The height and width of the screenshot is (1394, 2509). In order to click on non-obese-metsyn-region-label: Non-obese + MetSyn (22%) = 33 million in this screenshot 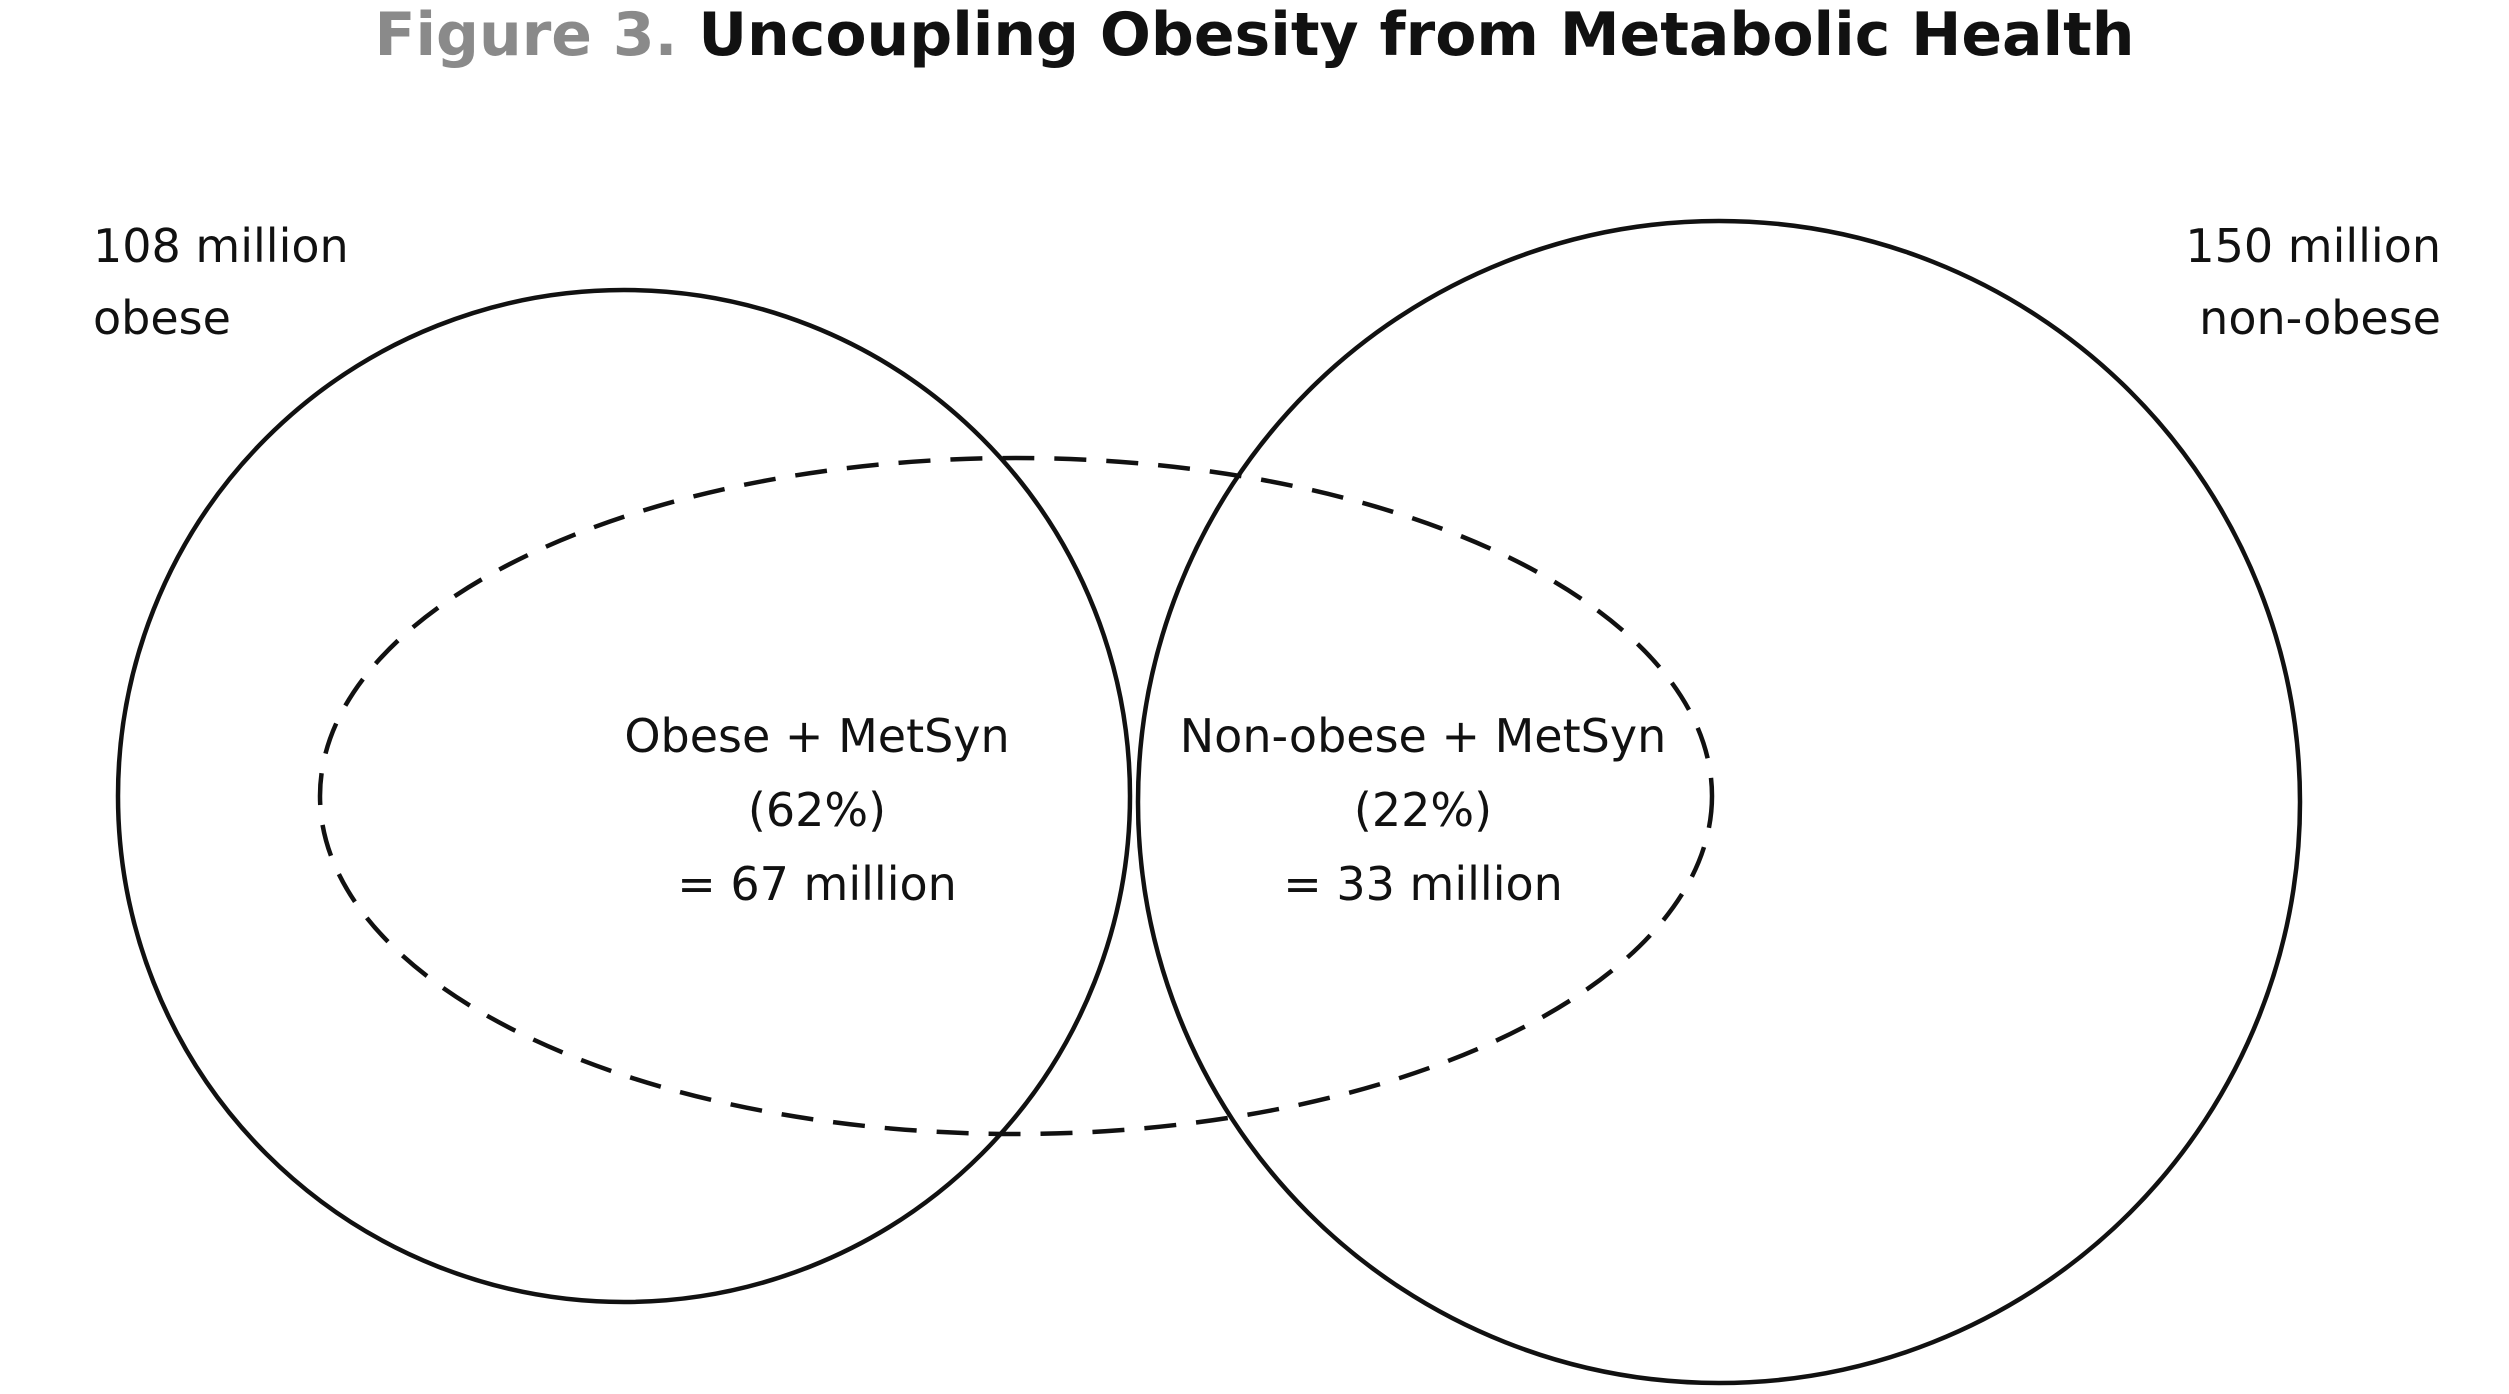, I will do `click(1423, 810)`.